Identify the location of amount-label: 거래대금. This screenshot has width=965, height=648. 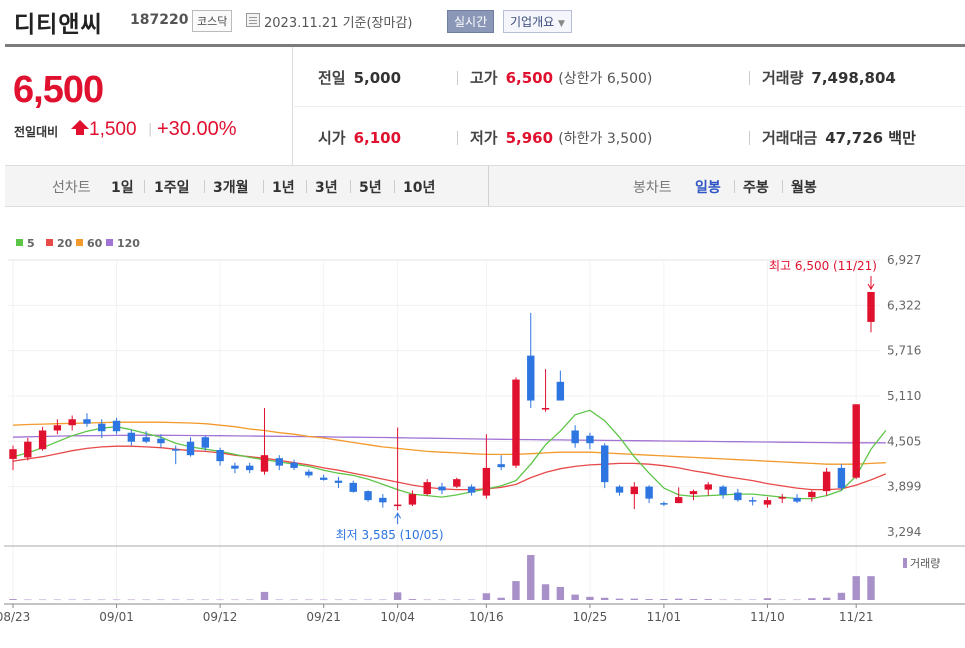
(790, 138).